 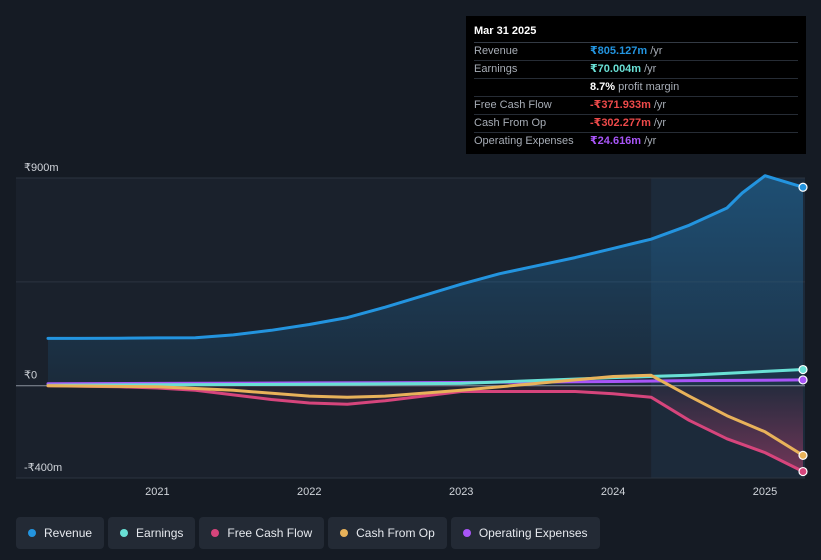 I want to click on cash-from-op-line, so click(x=425, y=415).